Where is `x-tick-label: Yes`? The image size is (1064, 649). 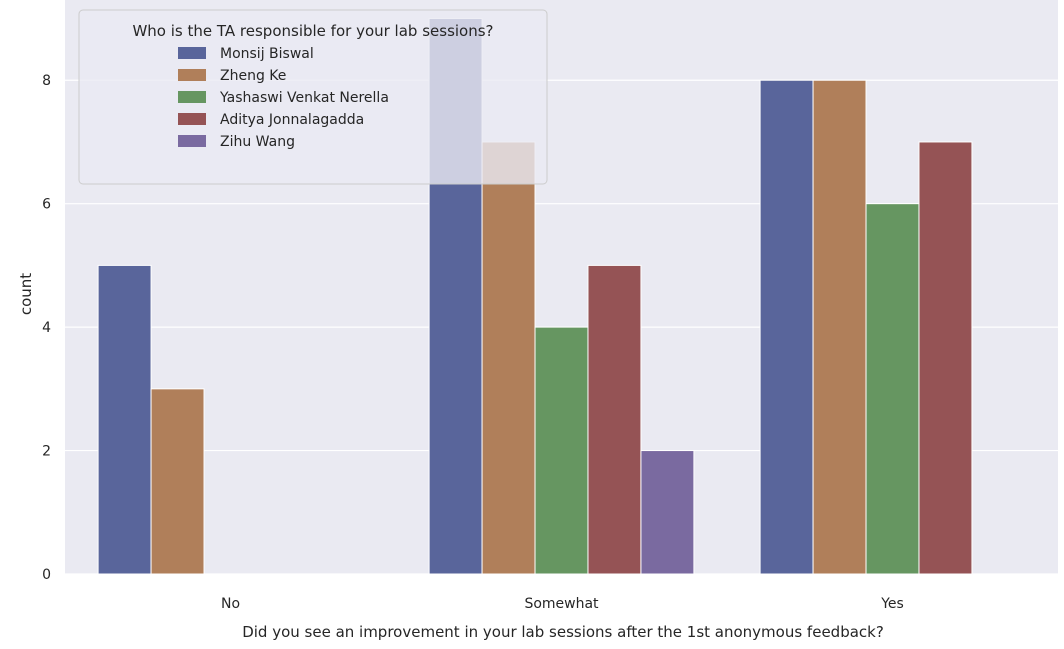 x-tick-label: Yes is located at coordinates (892, 604).